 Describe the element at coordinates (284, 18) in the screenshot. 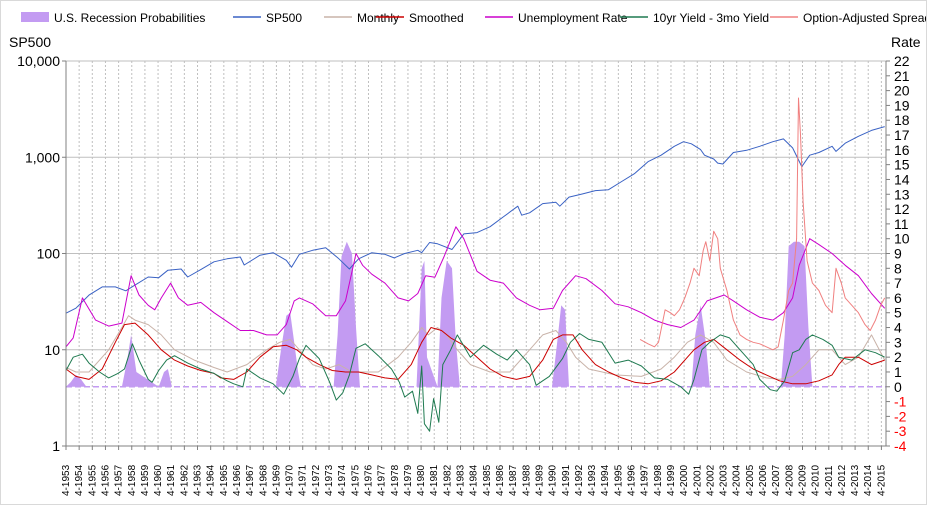

I see `legend-label: SP500` at that location.